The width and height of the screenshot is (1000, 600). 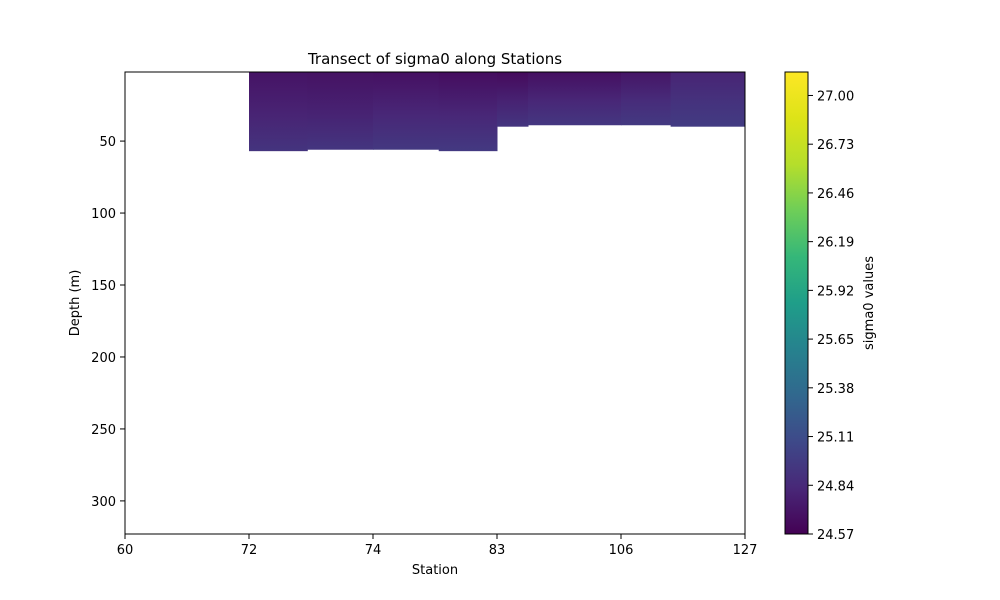 What do you see at coordinates (103, 502) in the screenshot?
I see `y-tick-label: 300` at bounding box center [103, 502].